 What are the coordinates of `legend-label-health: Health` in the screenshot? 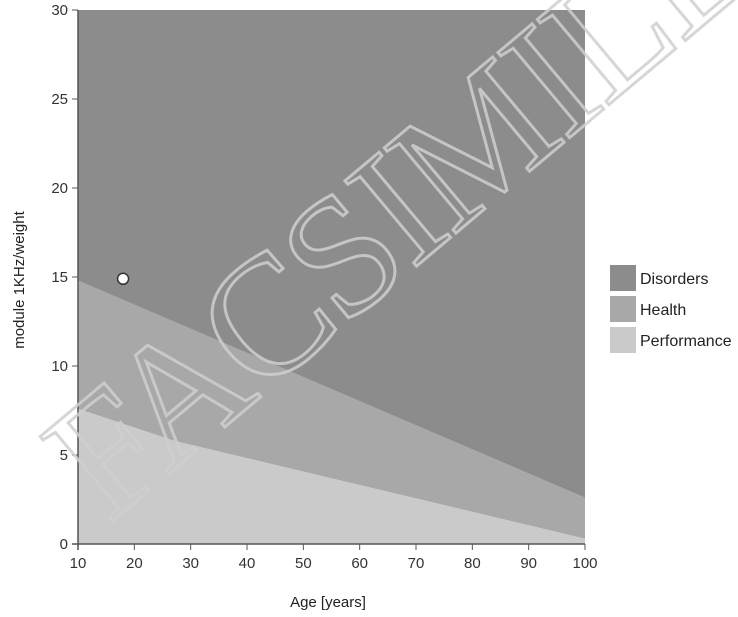 It's located at (663, 310).